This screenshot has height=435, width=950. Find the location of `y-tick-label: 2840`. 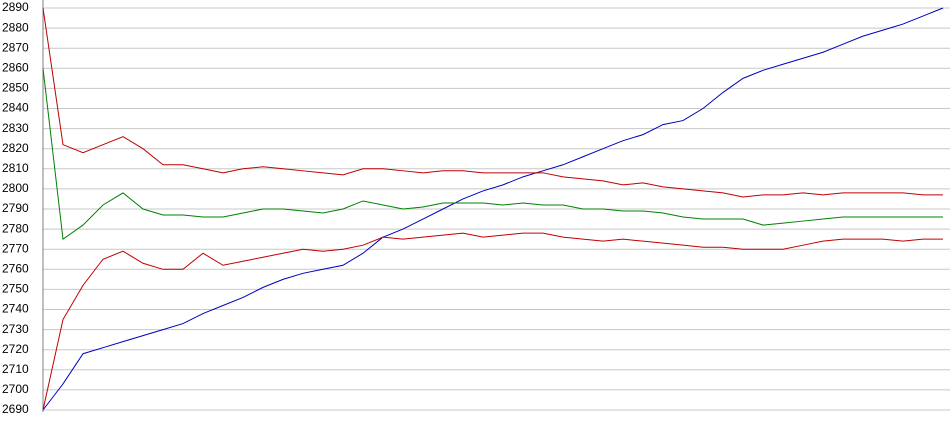

y-tick-label: 2840 is located at coordinates (15, 108).